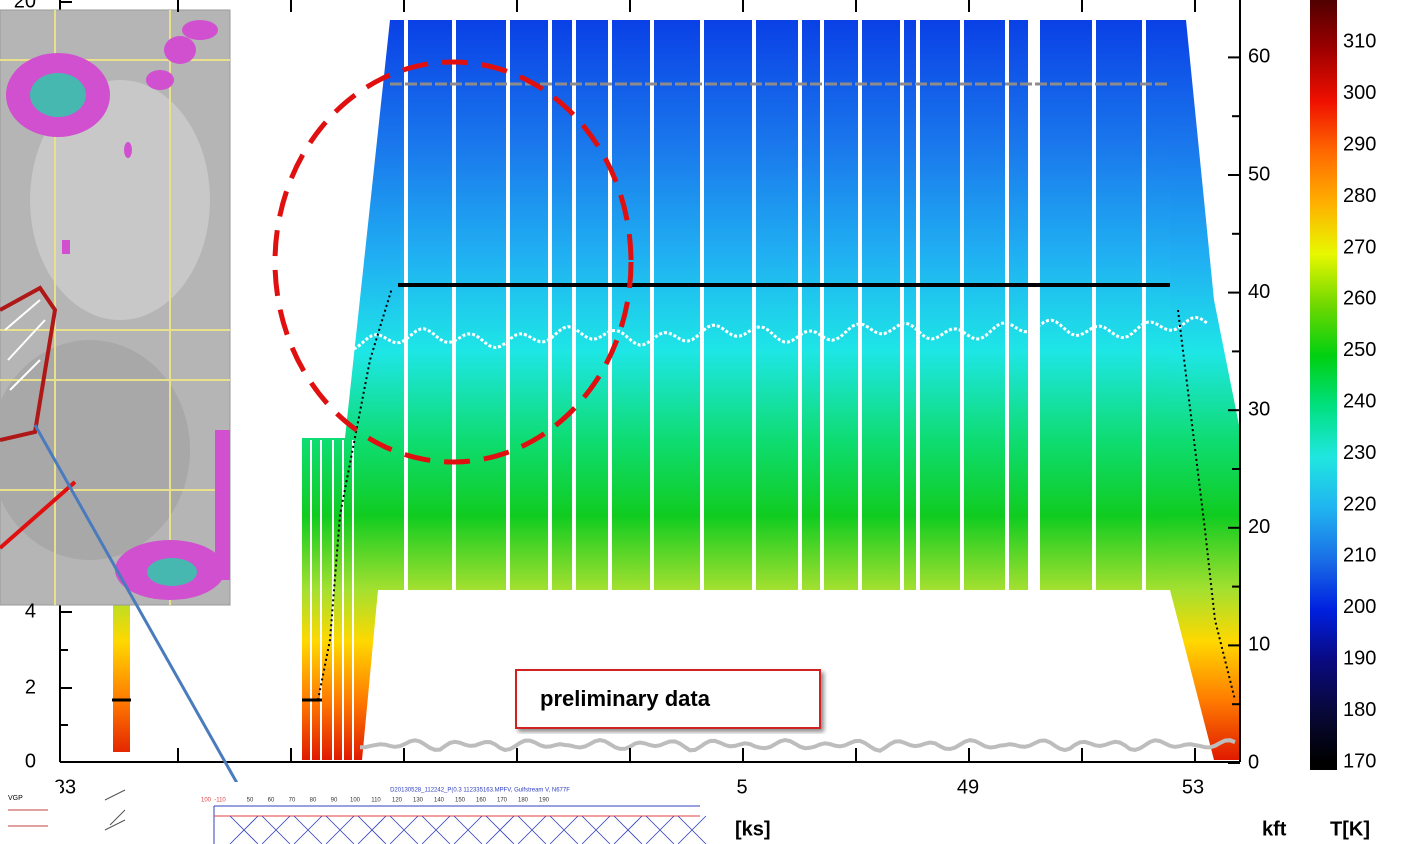 This screenshot has width=1406, height=844. Describe the element at coordinates (38, 515) in the screenshot. I see `pointer-line` at that location.